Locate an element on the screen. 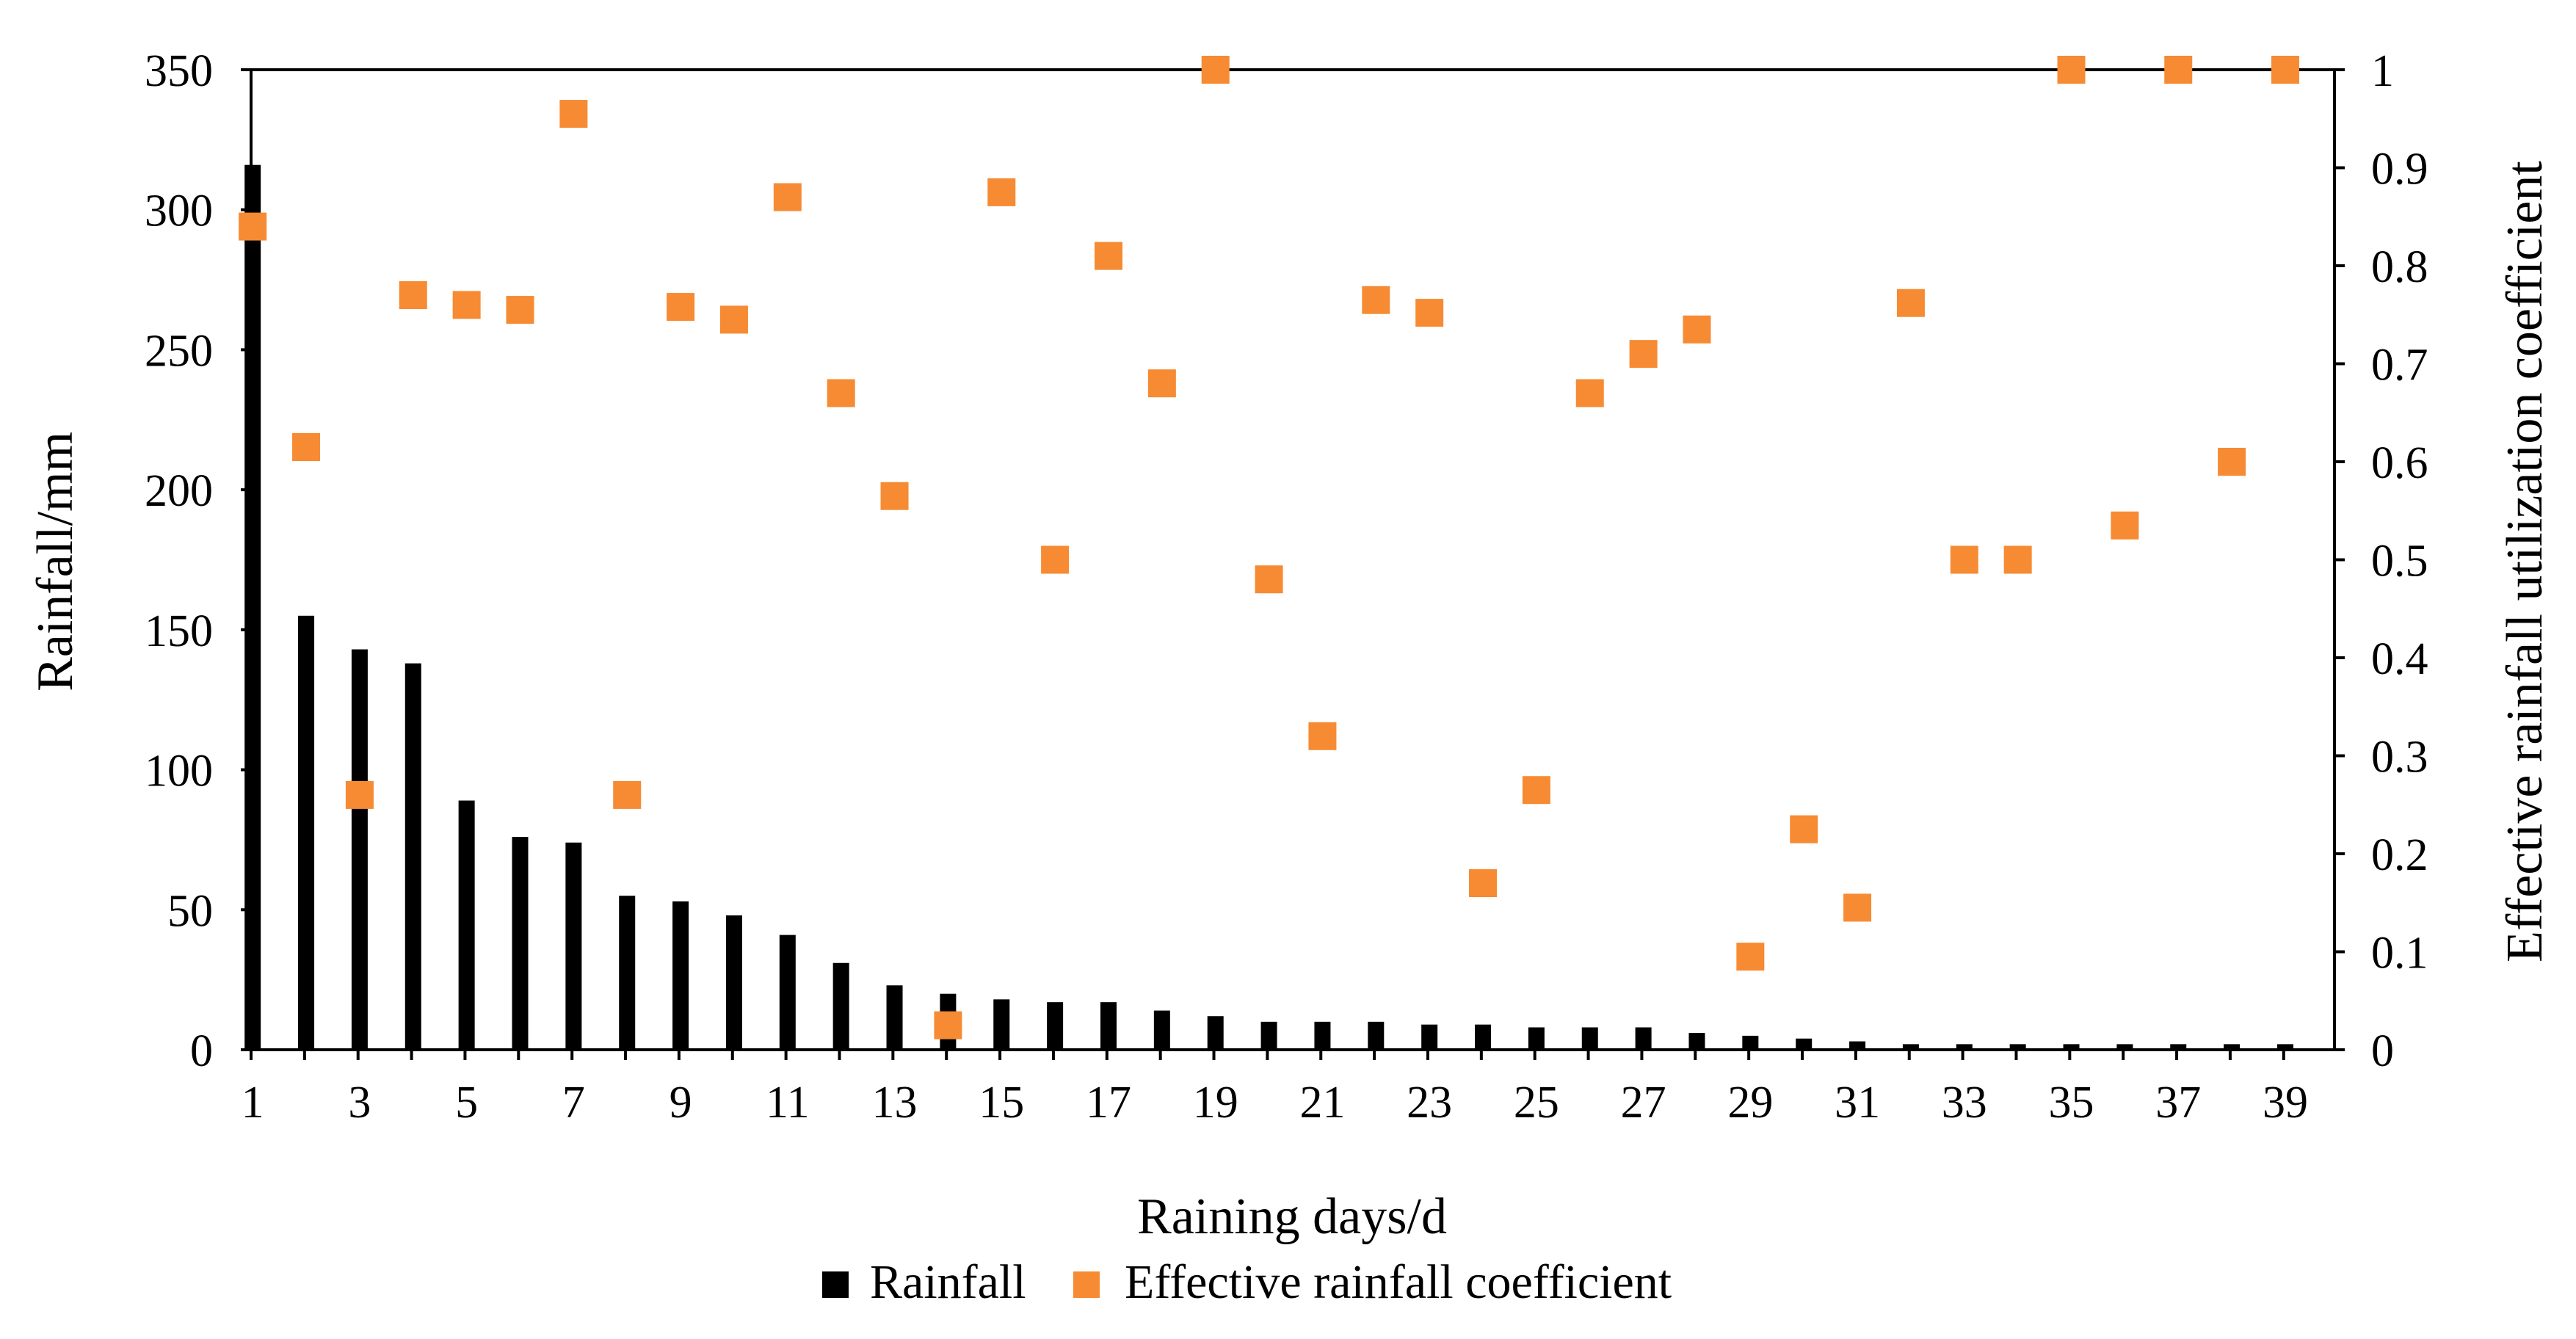 This screenshot has width=2576, height=1339. y-axis-title: Rainfall/mm is located at coordinates (56, 562).